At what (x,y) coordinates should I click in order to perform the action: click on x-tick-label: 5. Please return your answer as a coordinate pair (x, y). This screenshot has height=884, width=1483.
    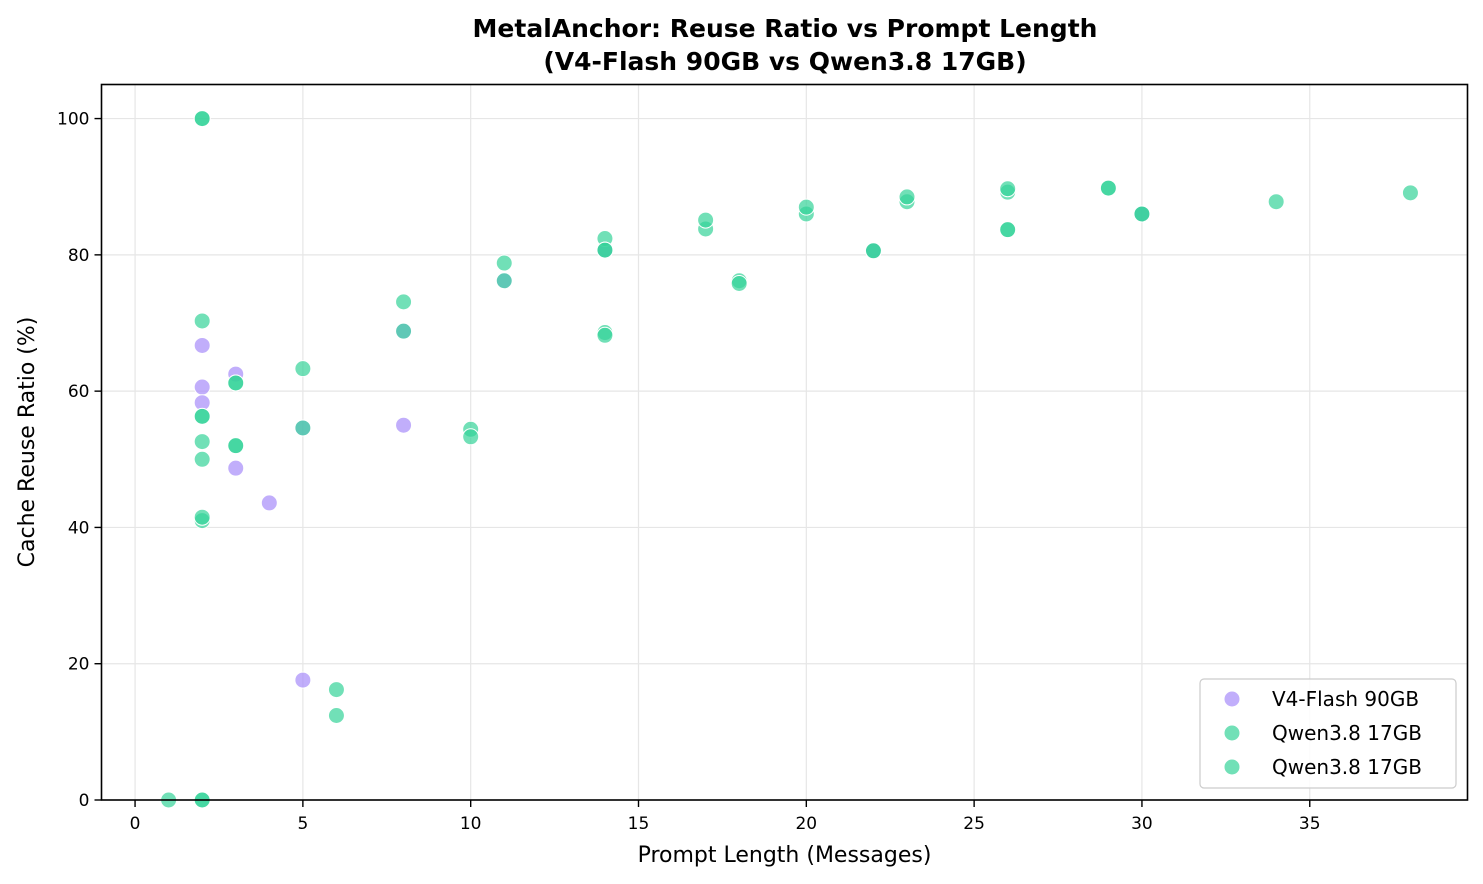
    Looking at the image, I should click on (302, 824).